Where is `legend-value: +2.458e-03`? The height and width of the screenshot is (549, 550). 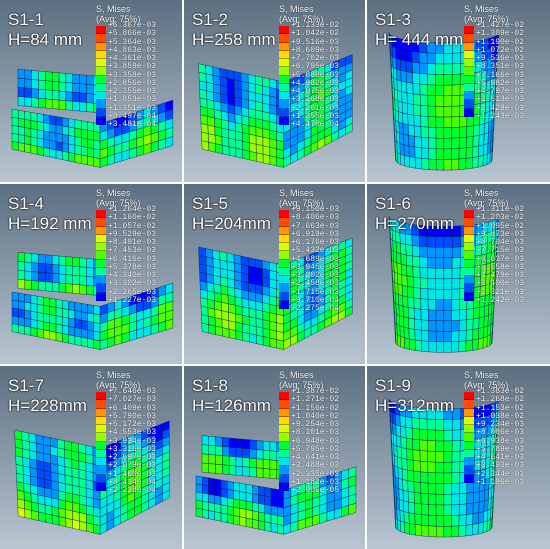
legend-value: +2.458e-03 is located at coordinates (315, 284).